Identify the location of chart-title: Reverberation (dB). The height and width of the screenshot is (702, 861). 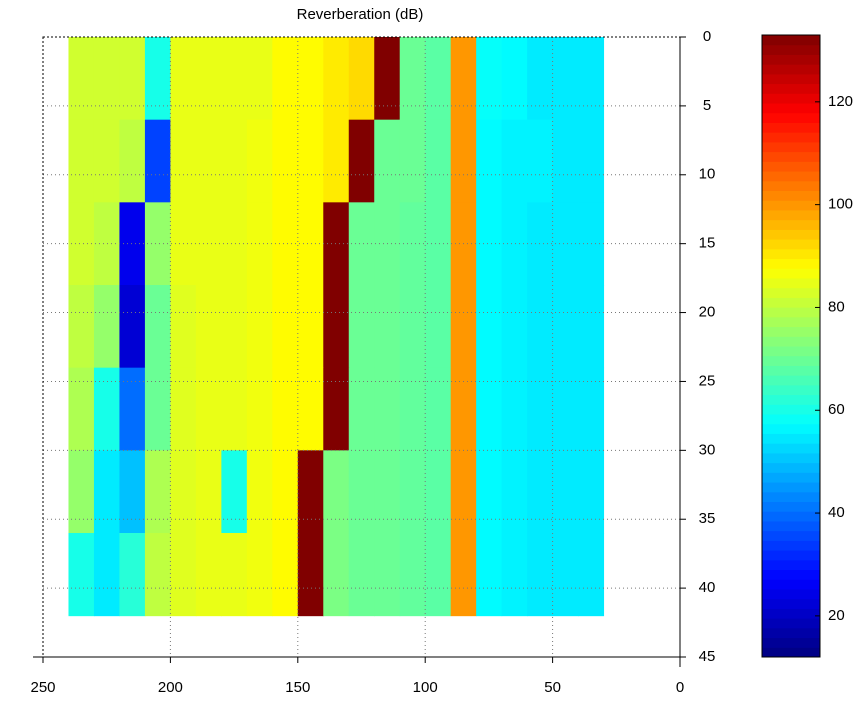
(360, 14).